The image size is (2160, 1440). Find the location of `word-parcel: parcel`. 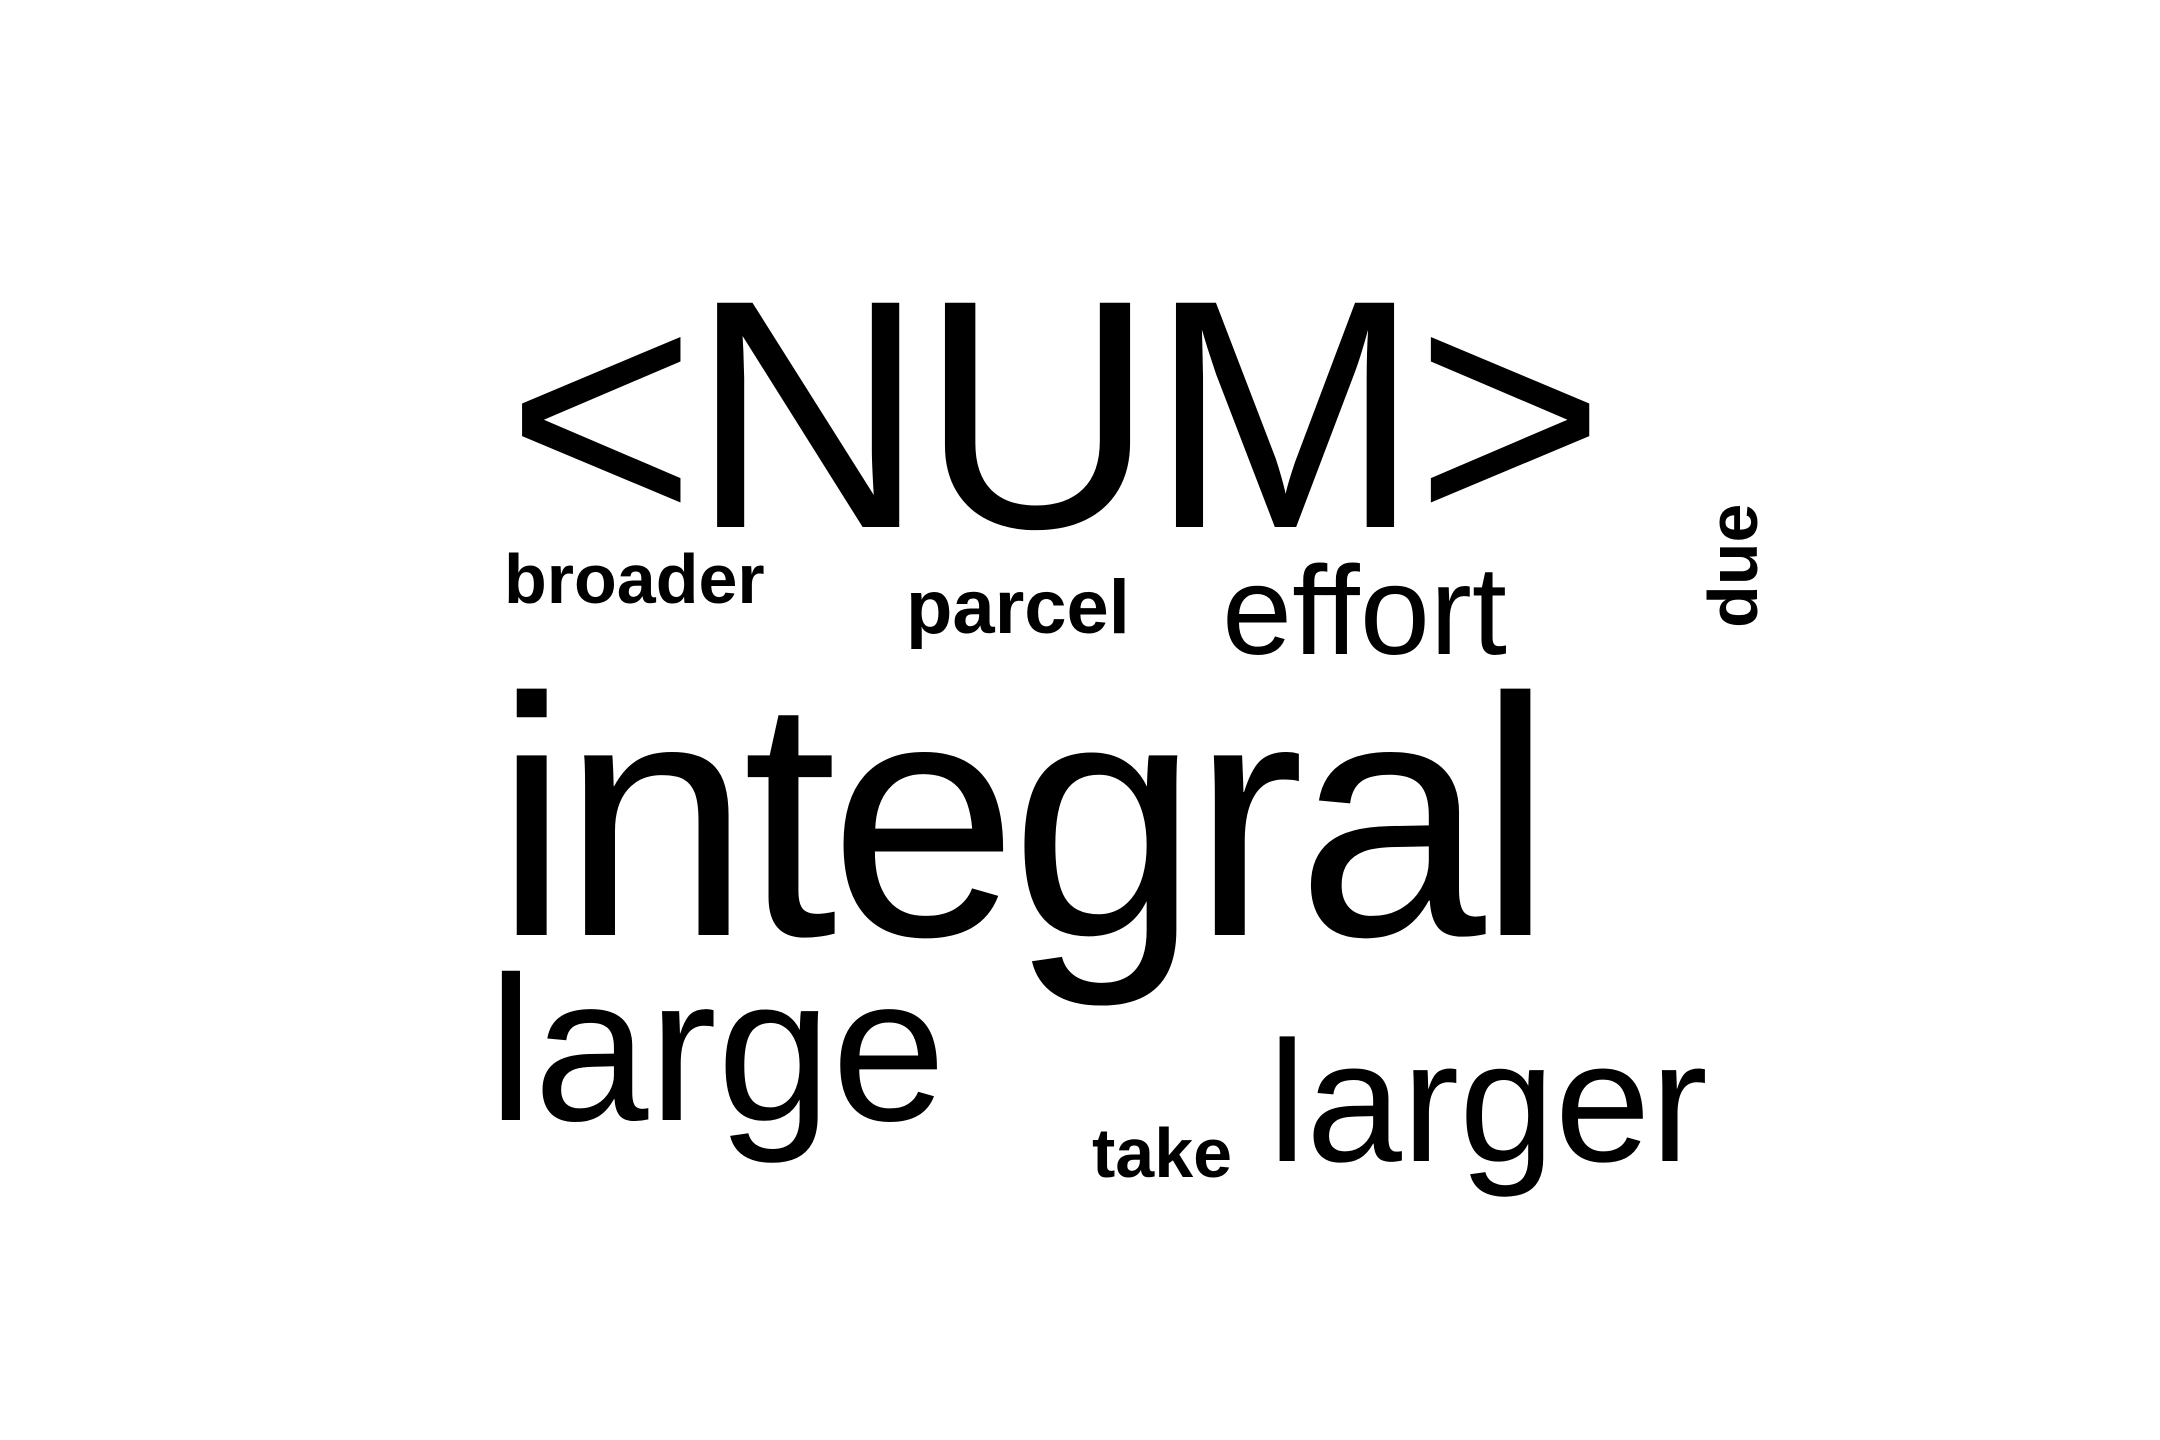

word-parcel: parcel is located at coordinates (1018, 607).